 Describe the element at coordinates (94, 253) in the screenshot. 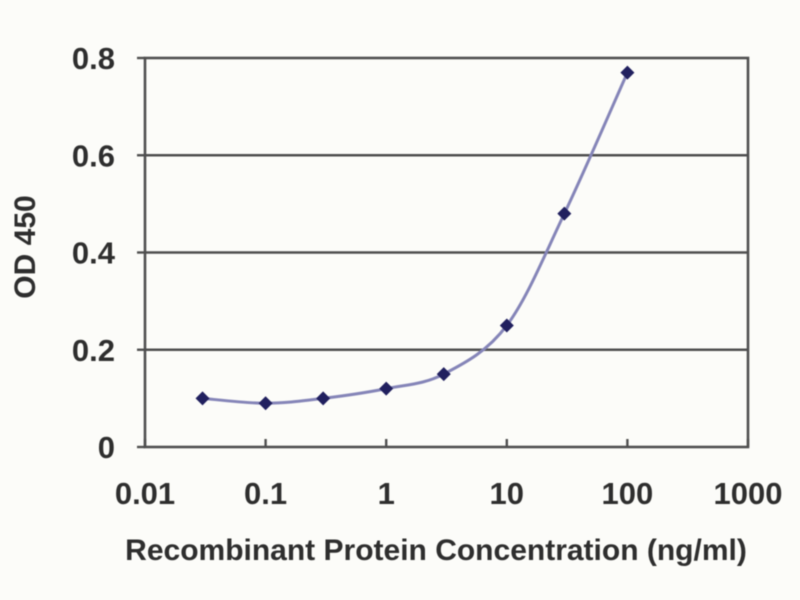

I see `y-tick-label: 0.4` at that location.